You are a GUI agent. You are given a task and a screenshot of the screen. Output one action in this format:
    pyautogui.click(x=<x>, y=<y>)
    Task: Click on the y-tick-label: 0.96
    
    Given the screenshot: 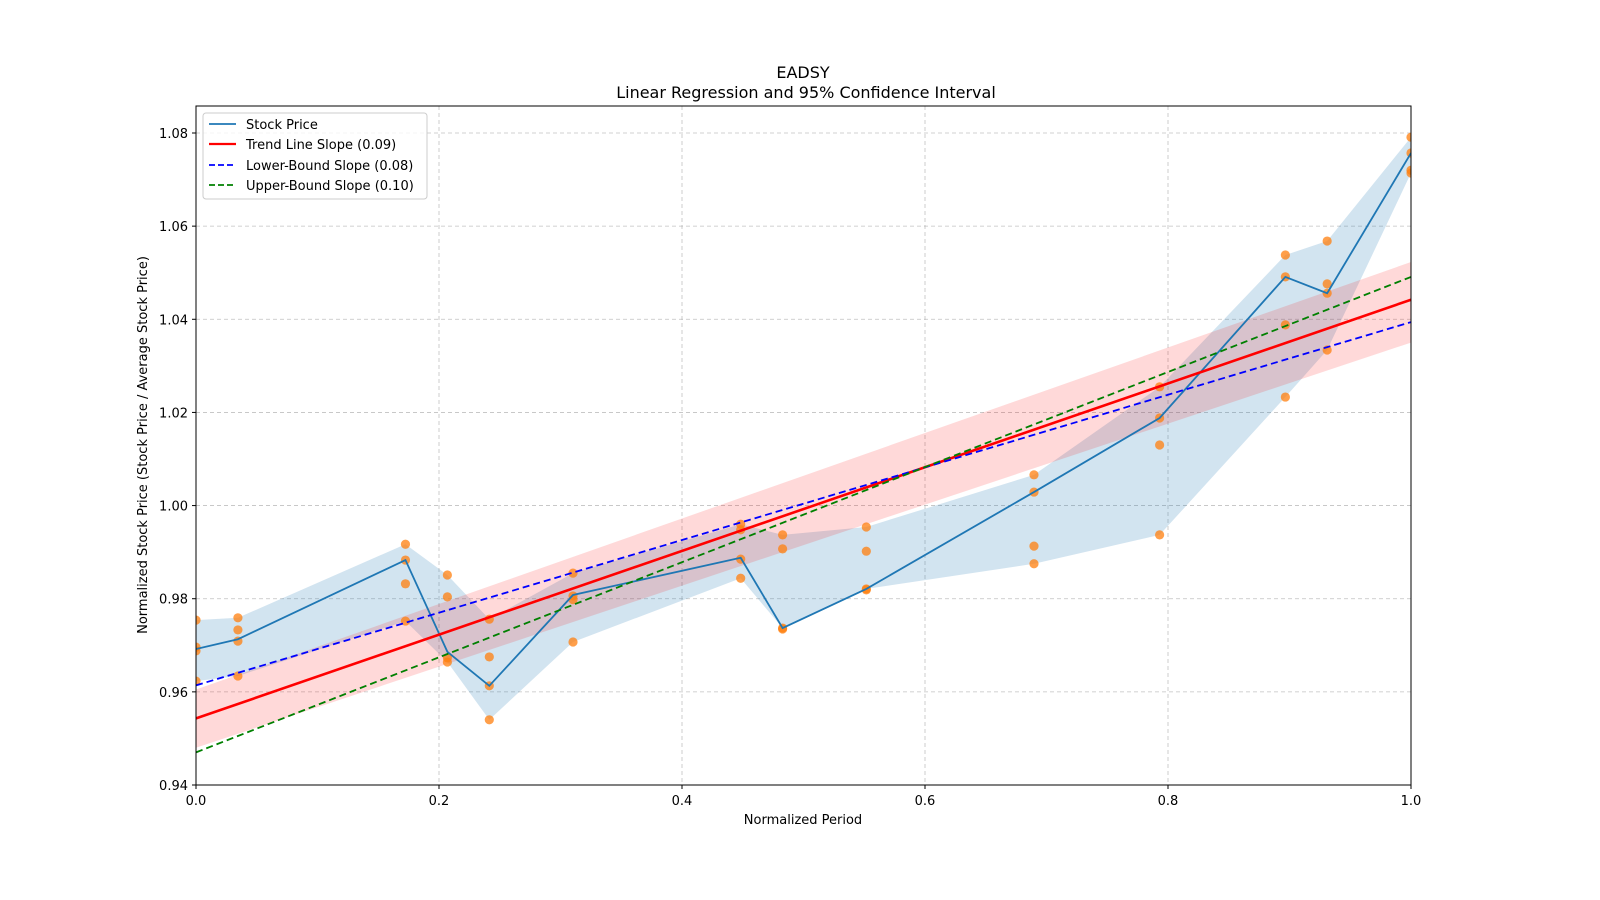 What is the action you would take?
    pyautogui.click(x=173, y=693)
    